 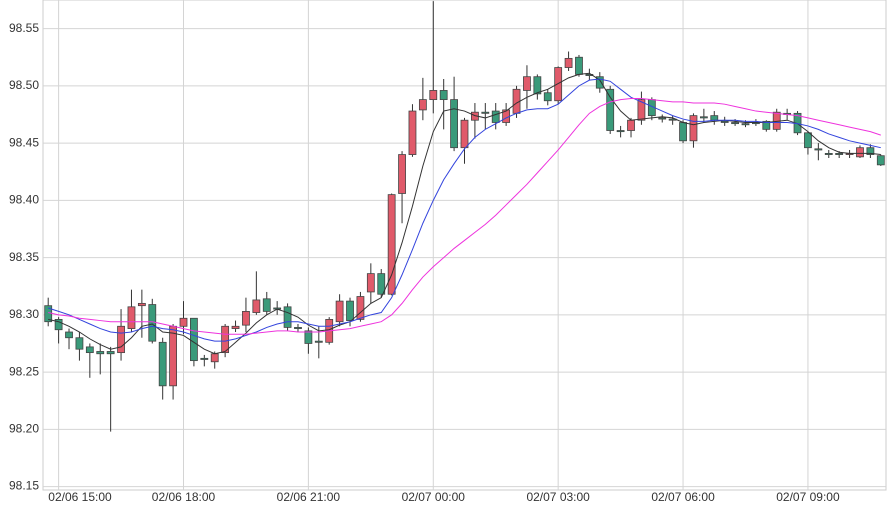 I want to click on y-tick-label: 98.20, so click(x=24, y=428).